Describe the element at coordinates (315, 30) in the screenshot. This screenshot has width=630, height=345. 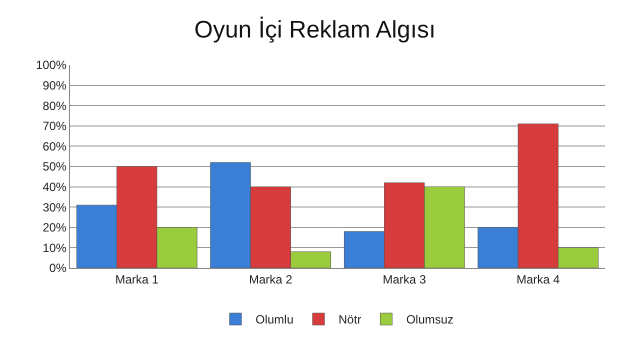
I see `chart-title: Oyun İçi Reklam Algısı` at that location.